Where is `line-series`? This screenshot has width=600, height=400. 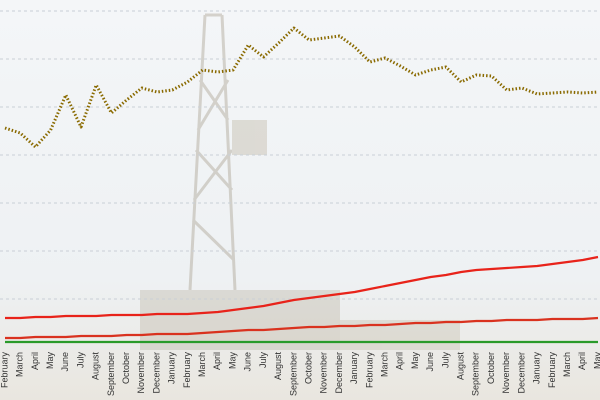
line-series is located at coordinates (302, 328).